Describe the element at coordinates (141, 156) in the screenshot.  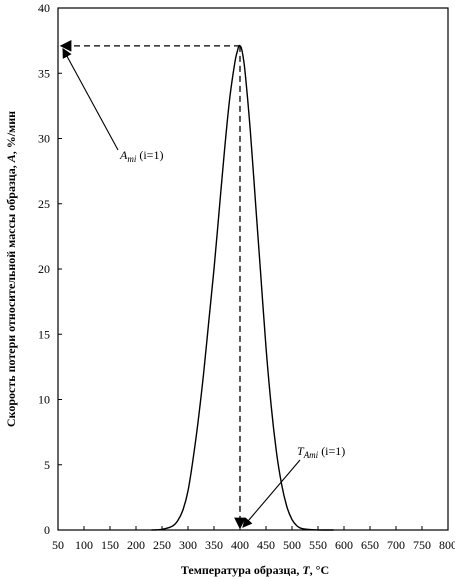
I see `amplitude-annotation: Ami (i=1)` at that location.